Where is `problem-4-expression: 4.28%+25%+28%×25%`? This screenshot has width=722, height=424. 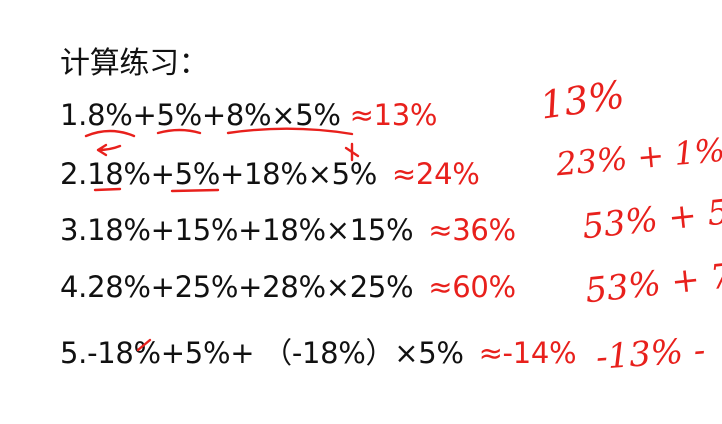
problem-4-expression: 4.28%+25%+28%×25% is located at coordinates (237, 287).